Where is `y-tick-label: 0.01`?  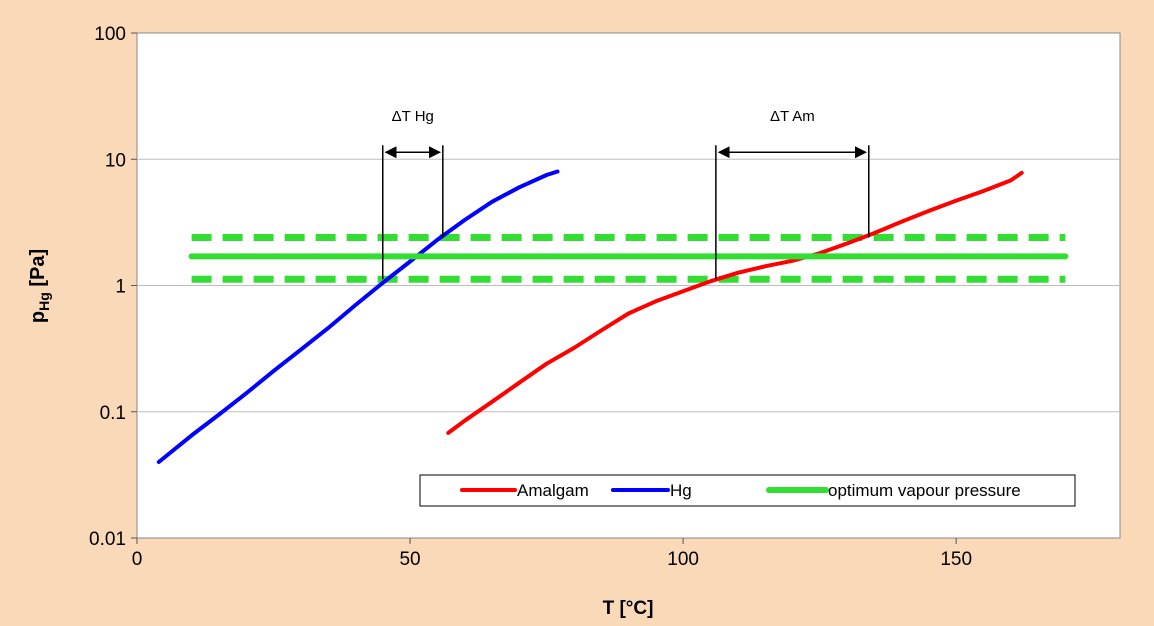 y-tick-label: 0.01 is located at coordinates (107, 539).